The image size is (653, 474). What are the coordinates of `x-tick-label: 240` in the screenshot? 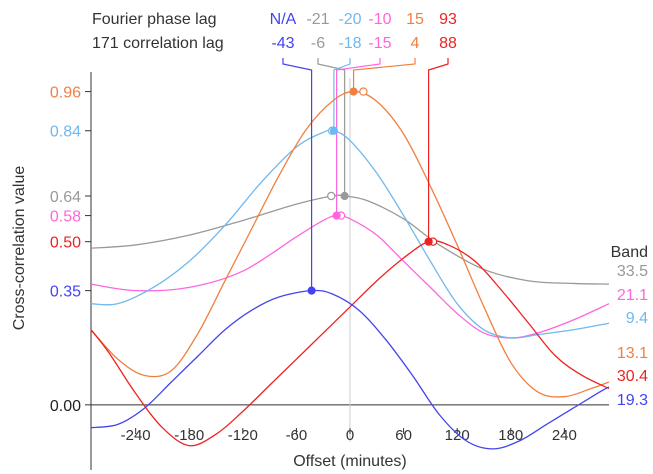 It's located at (564, 435).